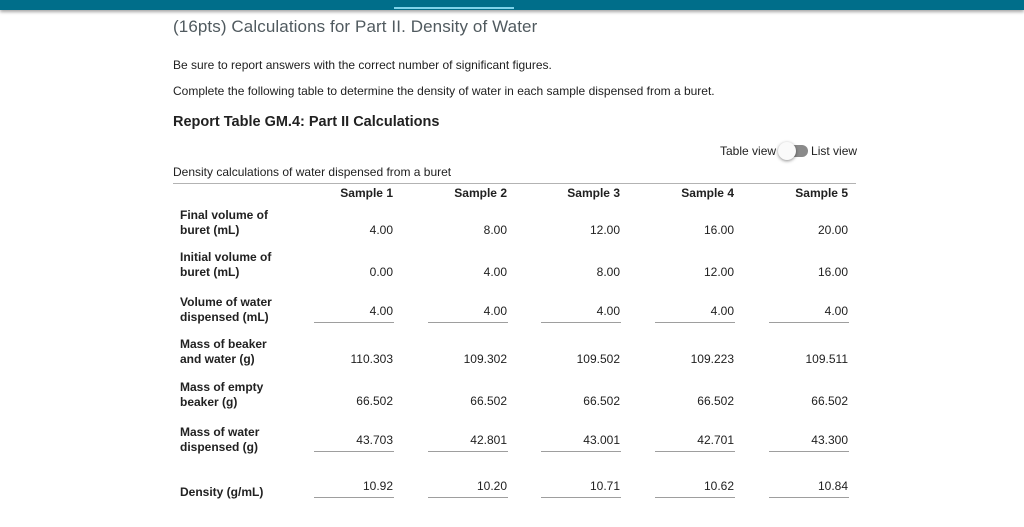 The height and width of the screenshot is (527, 1024). I want to click on table-cell-value: 109.502, so click(580, 359).